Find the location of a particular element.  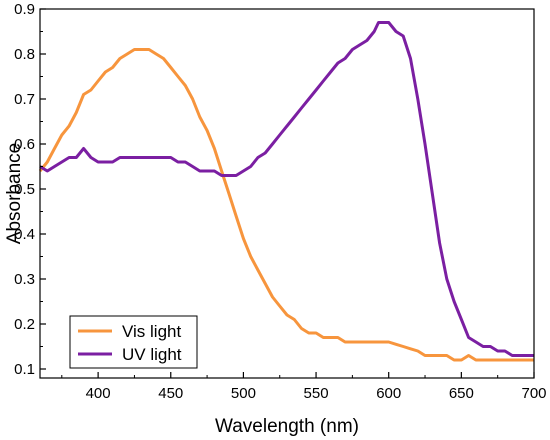

y-tick-label: 0.5 is located at coordinates (24, 189).